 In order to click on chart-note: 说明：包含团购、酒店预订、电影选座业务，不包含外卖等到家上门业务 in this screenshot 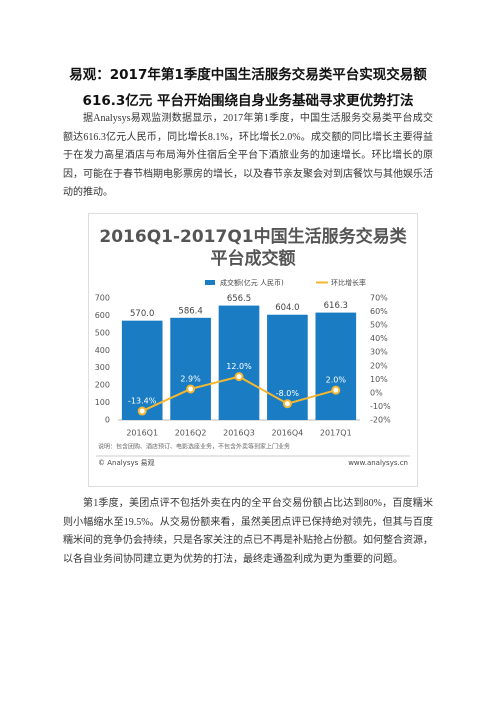, I will do `click(194, 447)`.